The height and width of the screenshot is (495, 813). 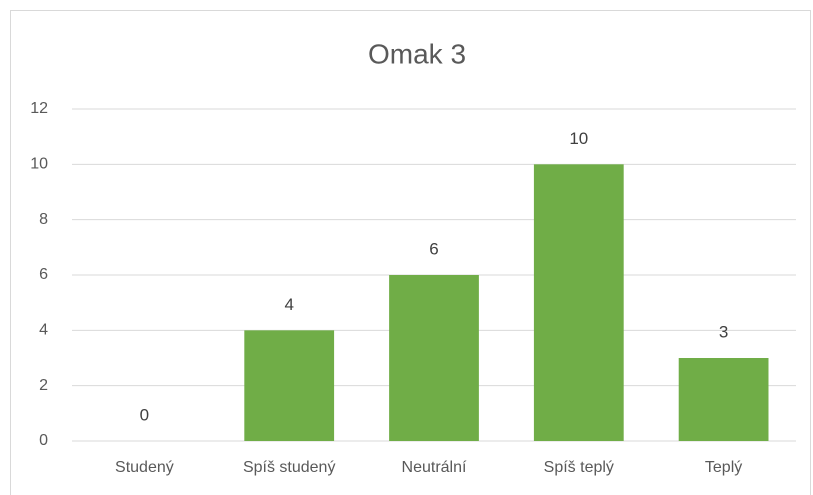 I want to click on x-tick-label: Neutrální, so click(x=434, y=467).